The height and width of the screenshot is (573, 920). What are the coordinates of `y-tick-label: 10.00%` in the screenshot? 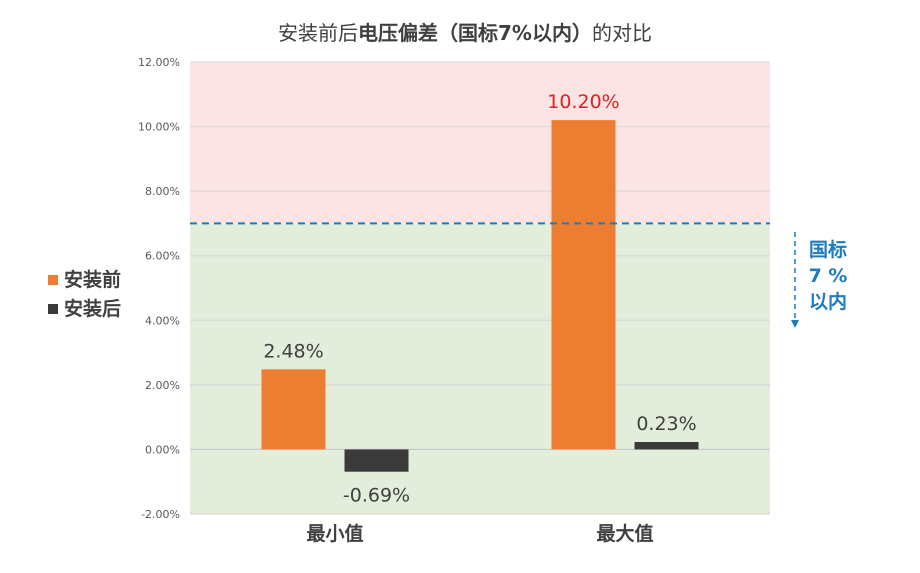 It's located at (159, 127).